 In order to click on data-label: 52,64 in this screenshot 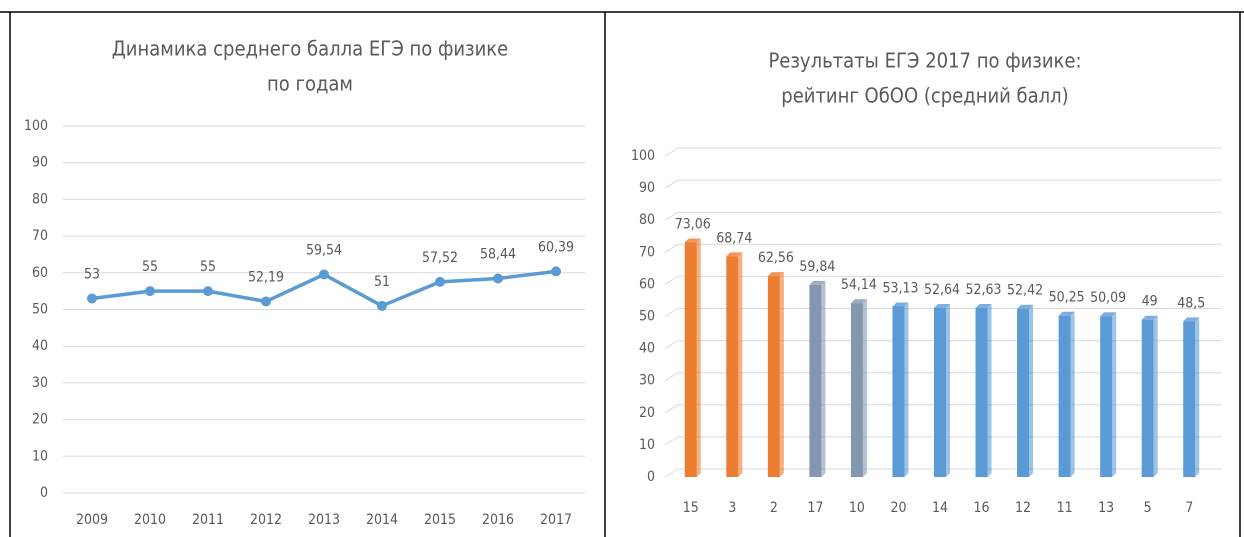, I will do `click(942, 290)`.